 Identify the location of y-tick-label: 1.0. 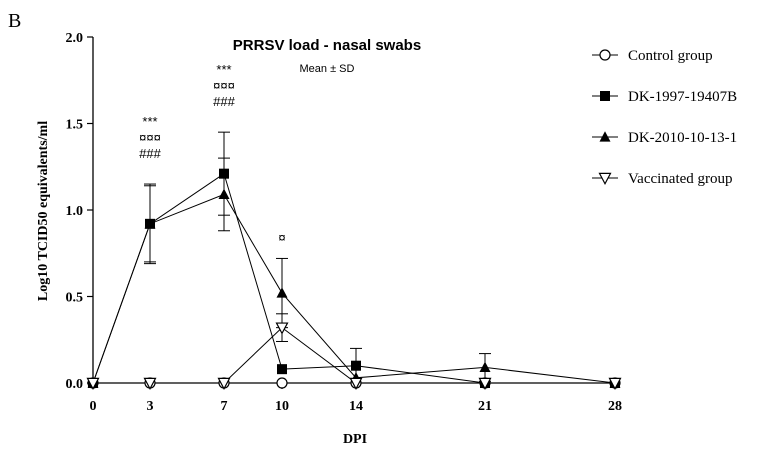
(75, 211).